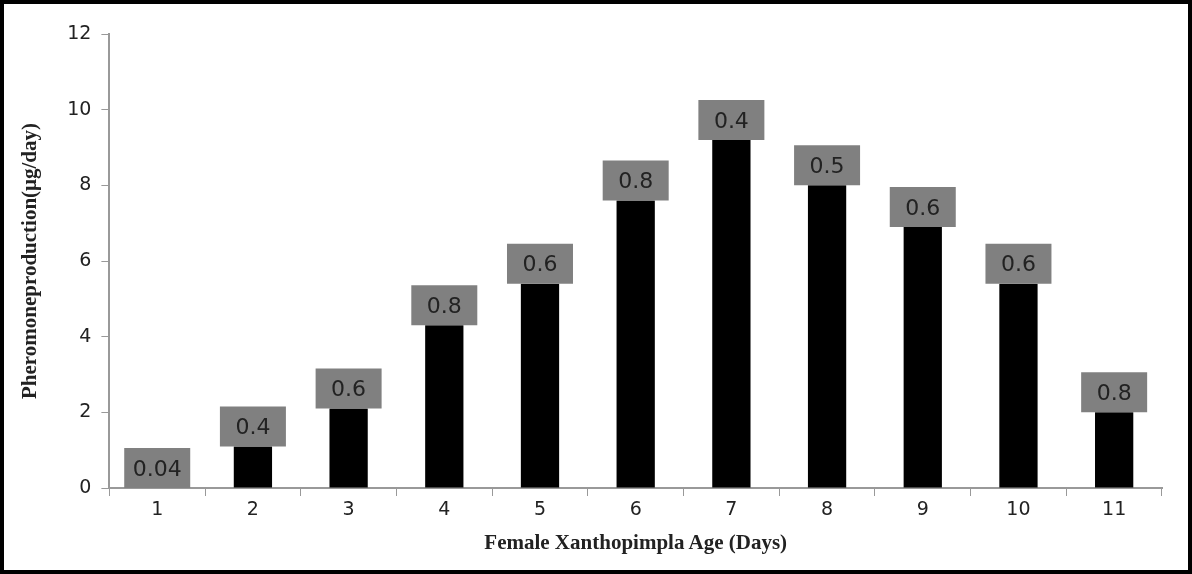 The height and width of the screenshot is (574, 1192). What do you see at coordinates (540, 508) in the screenshot?
I see `x-tick-label: 5` at bounding box center [540, 508].